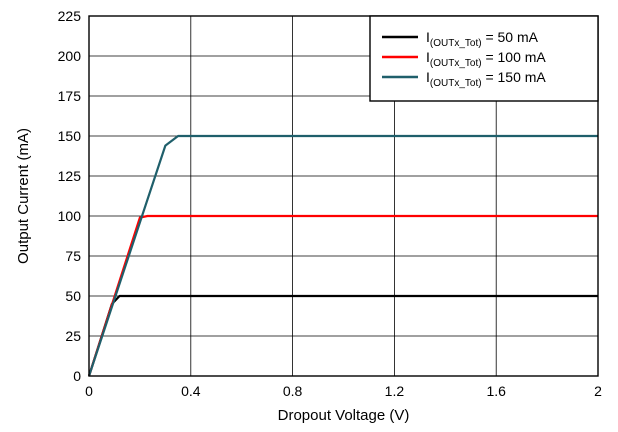 This screenshot has height=432, width=618. Describe the element at coordinates (73, 296) in the screenshot. I see `y-tick-label: 50` at that location.